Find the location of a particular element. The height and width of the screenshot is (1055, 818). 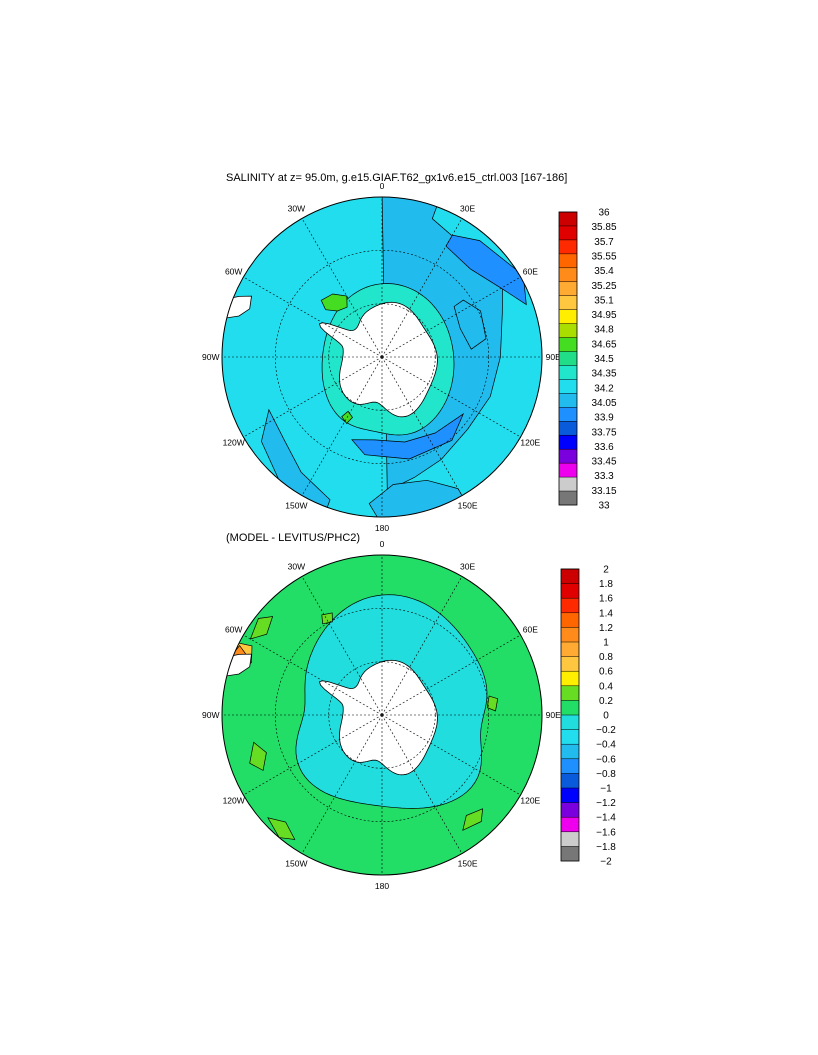

colorbar-label: 33.45 is located at coordinates (603, 462).